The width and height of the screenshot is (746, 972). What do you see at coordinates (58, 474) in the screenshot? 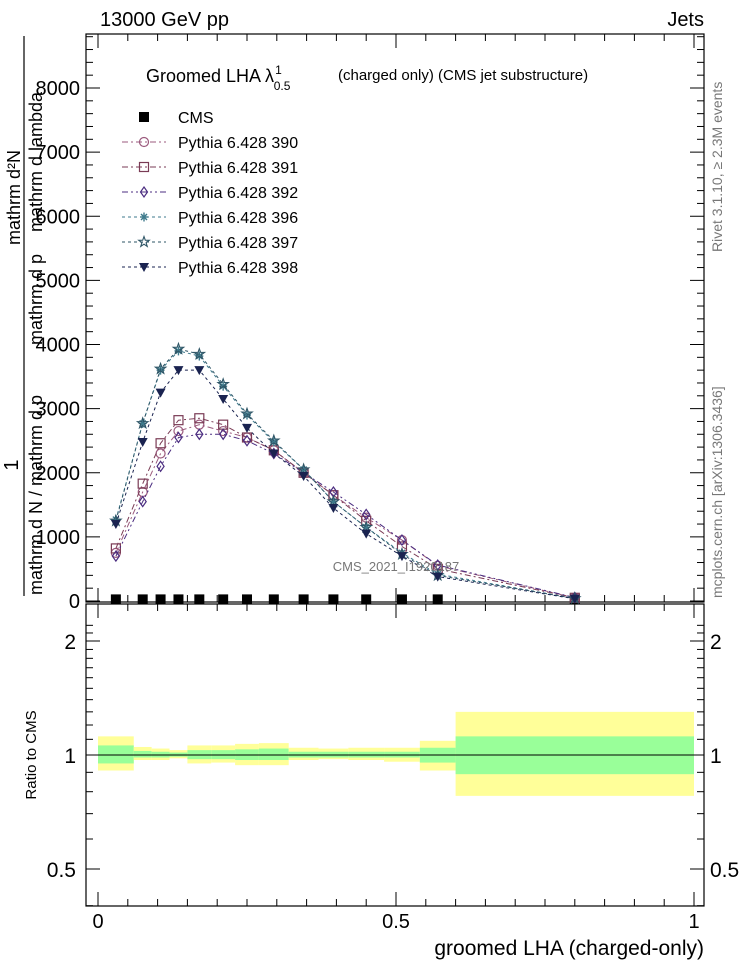
I see `main-ytick-label: 2000` at bounding box center [58, 474].